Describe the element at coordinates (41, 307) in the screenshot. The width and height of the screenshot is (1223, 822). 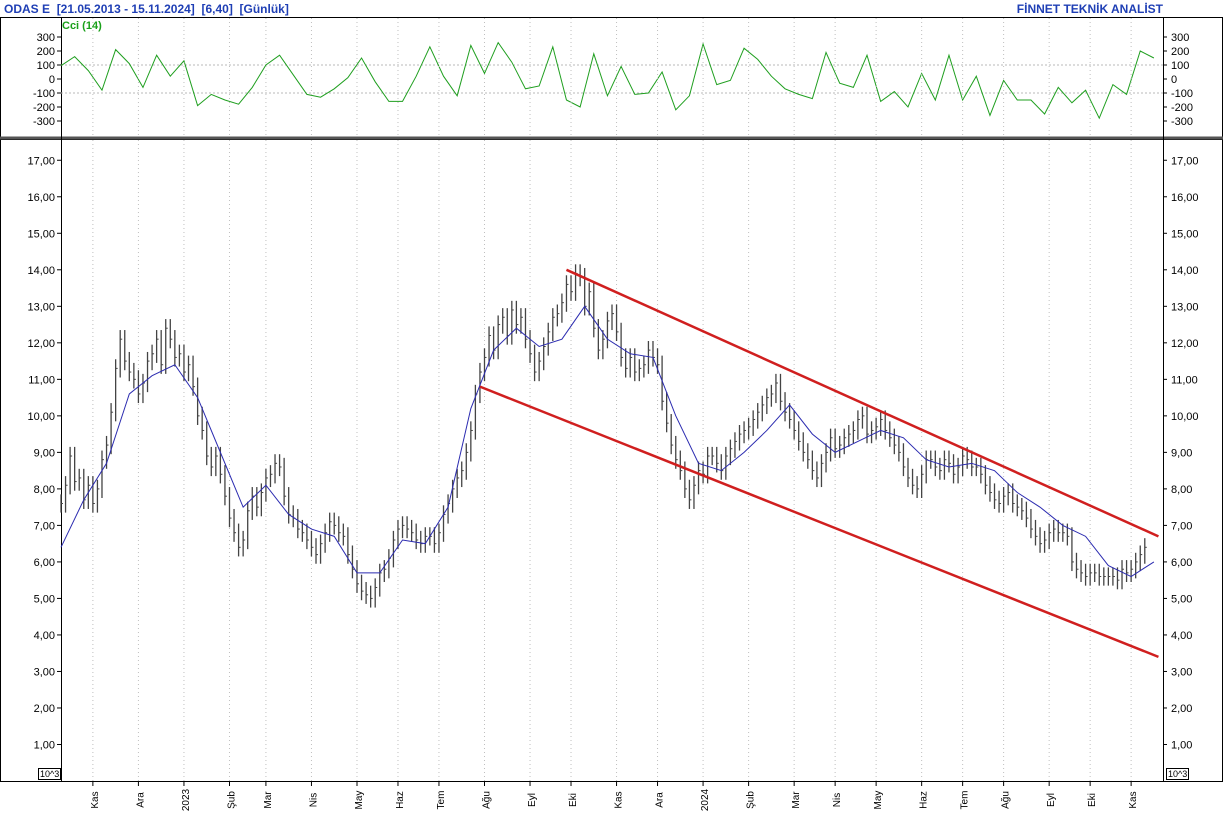
I see `price-tick-label-left: 13,00` at that location.